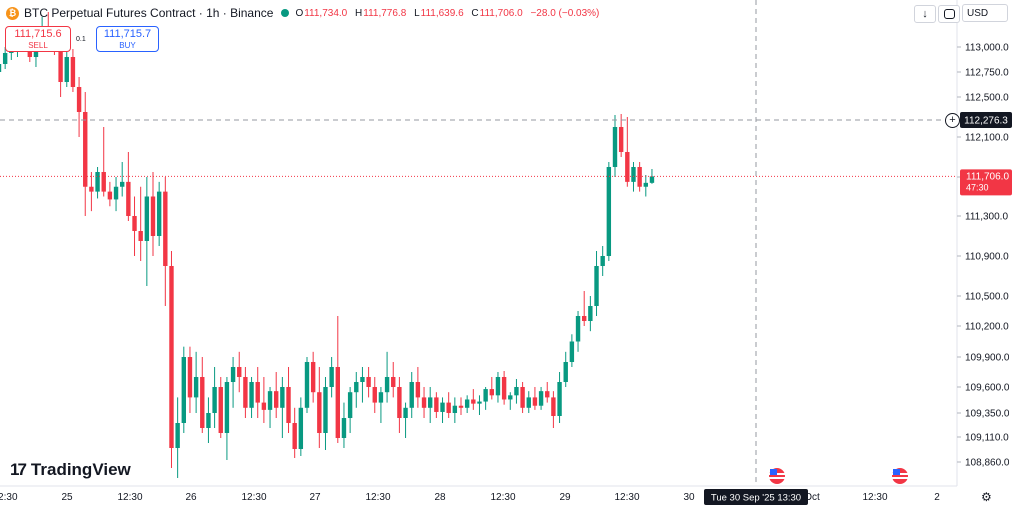 The image size is (1014, 509). What do you see at coordinates (987, 73) in the screenshot?
I see `price-axis-tick-label: 112,750.0` at bounding box center [987, 73].